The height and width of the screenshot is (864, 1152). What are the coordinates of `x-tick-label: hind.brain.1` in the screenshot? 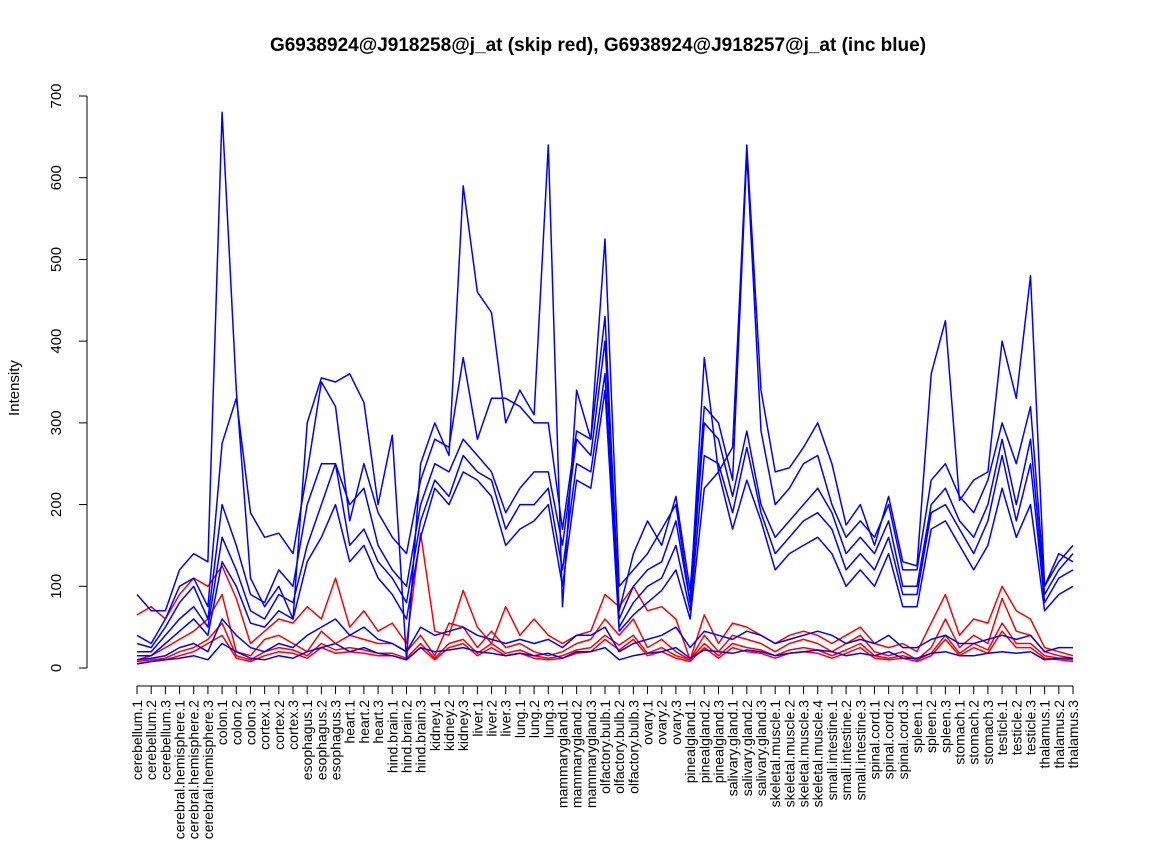 It's located at (392, 736).